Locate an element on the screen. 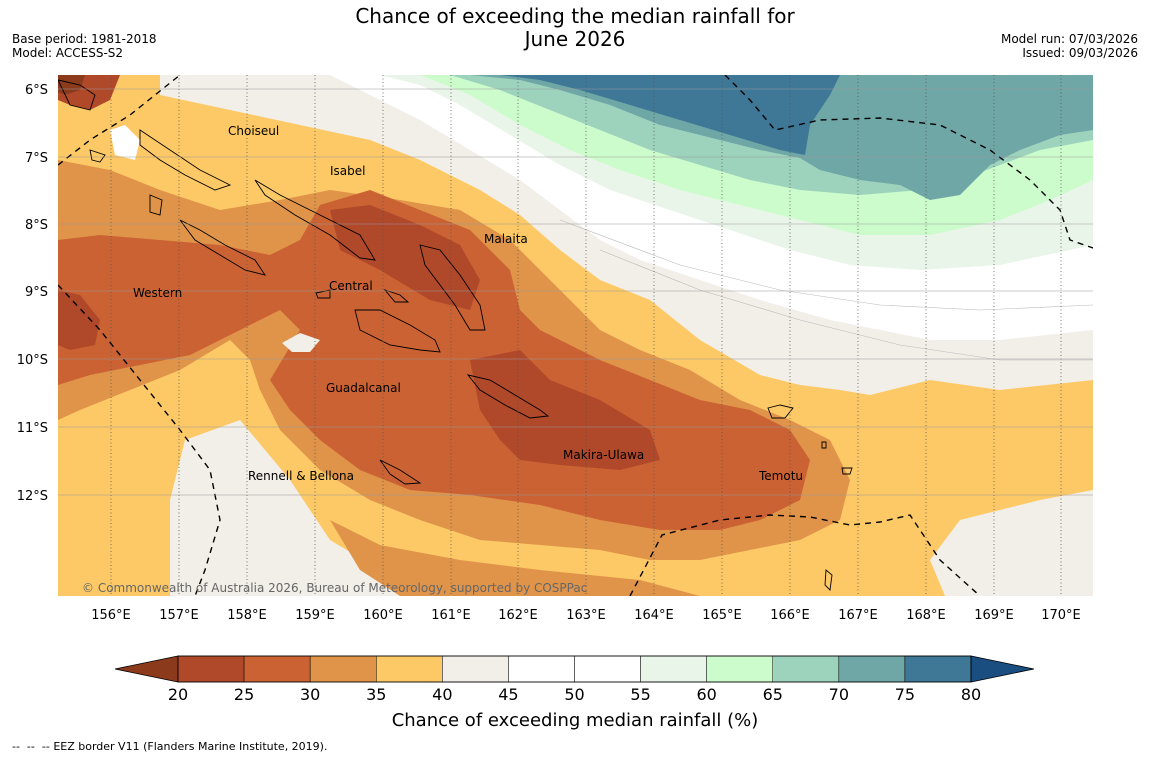 This screenshot has width=1150, height=758. lat-label: 8°S is located at coordinates (36, 225).